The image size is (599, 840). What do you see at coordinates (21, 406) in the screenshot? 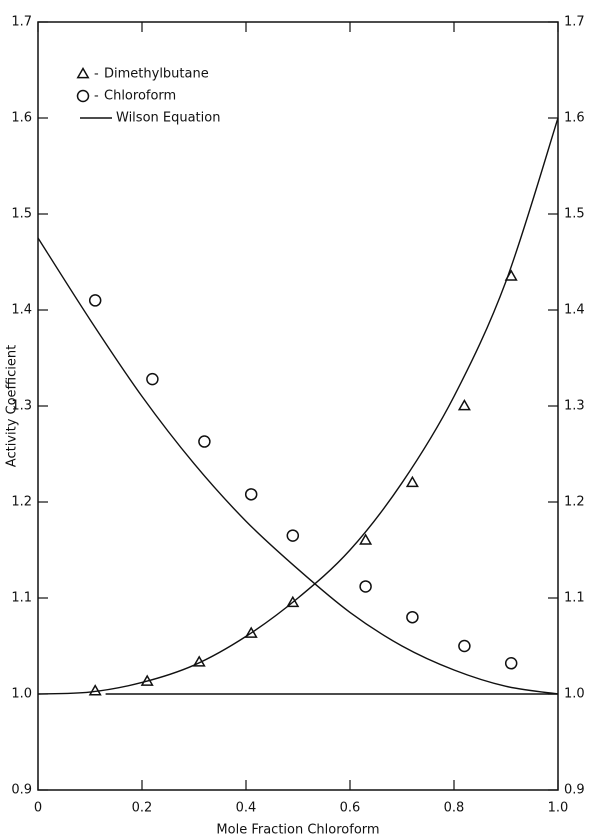
I see `y-tick-label: 1.3` at bounding box center [21, 406].